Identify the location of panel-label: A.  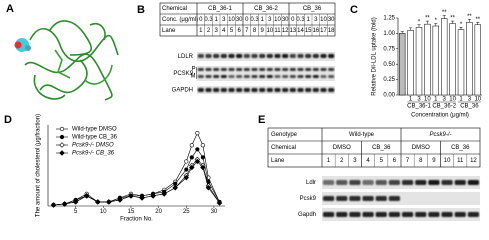
(10, 9).